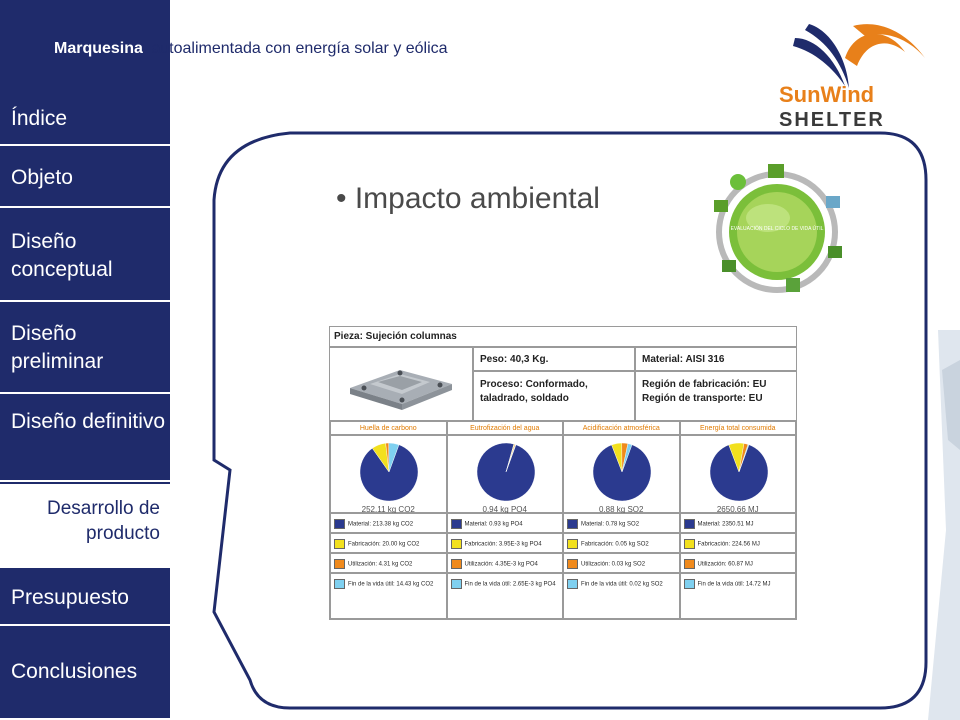 The height and width of the screenshot is (720, 960). What do you see at coordinates (832, 119) in the screenshot?
I see `logo-shelter-text: SHELTER` at bounding box center [832, 119].